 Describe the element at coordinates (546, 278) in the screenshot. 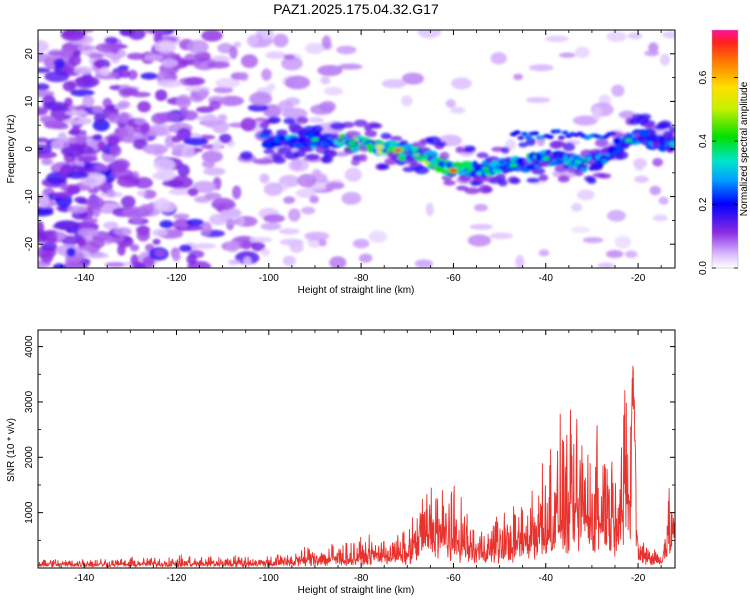

I see `x-tick-label: -40` at that location.